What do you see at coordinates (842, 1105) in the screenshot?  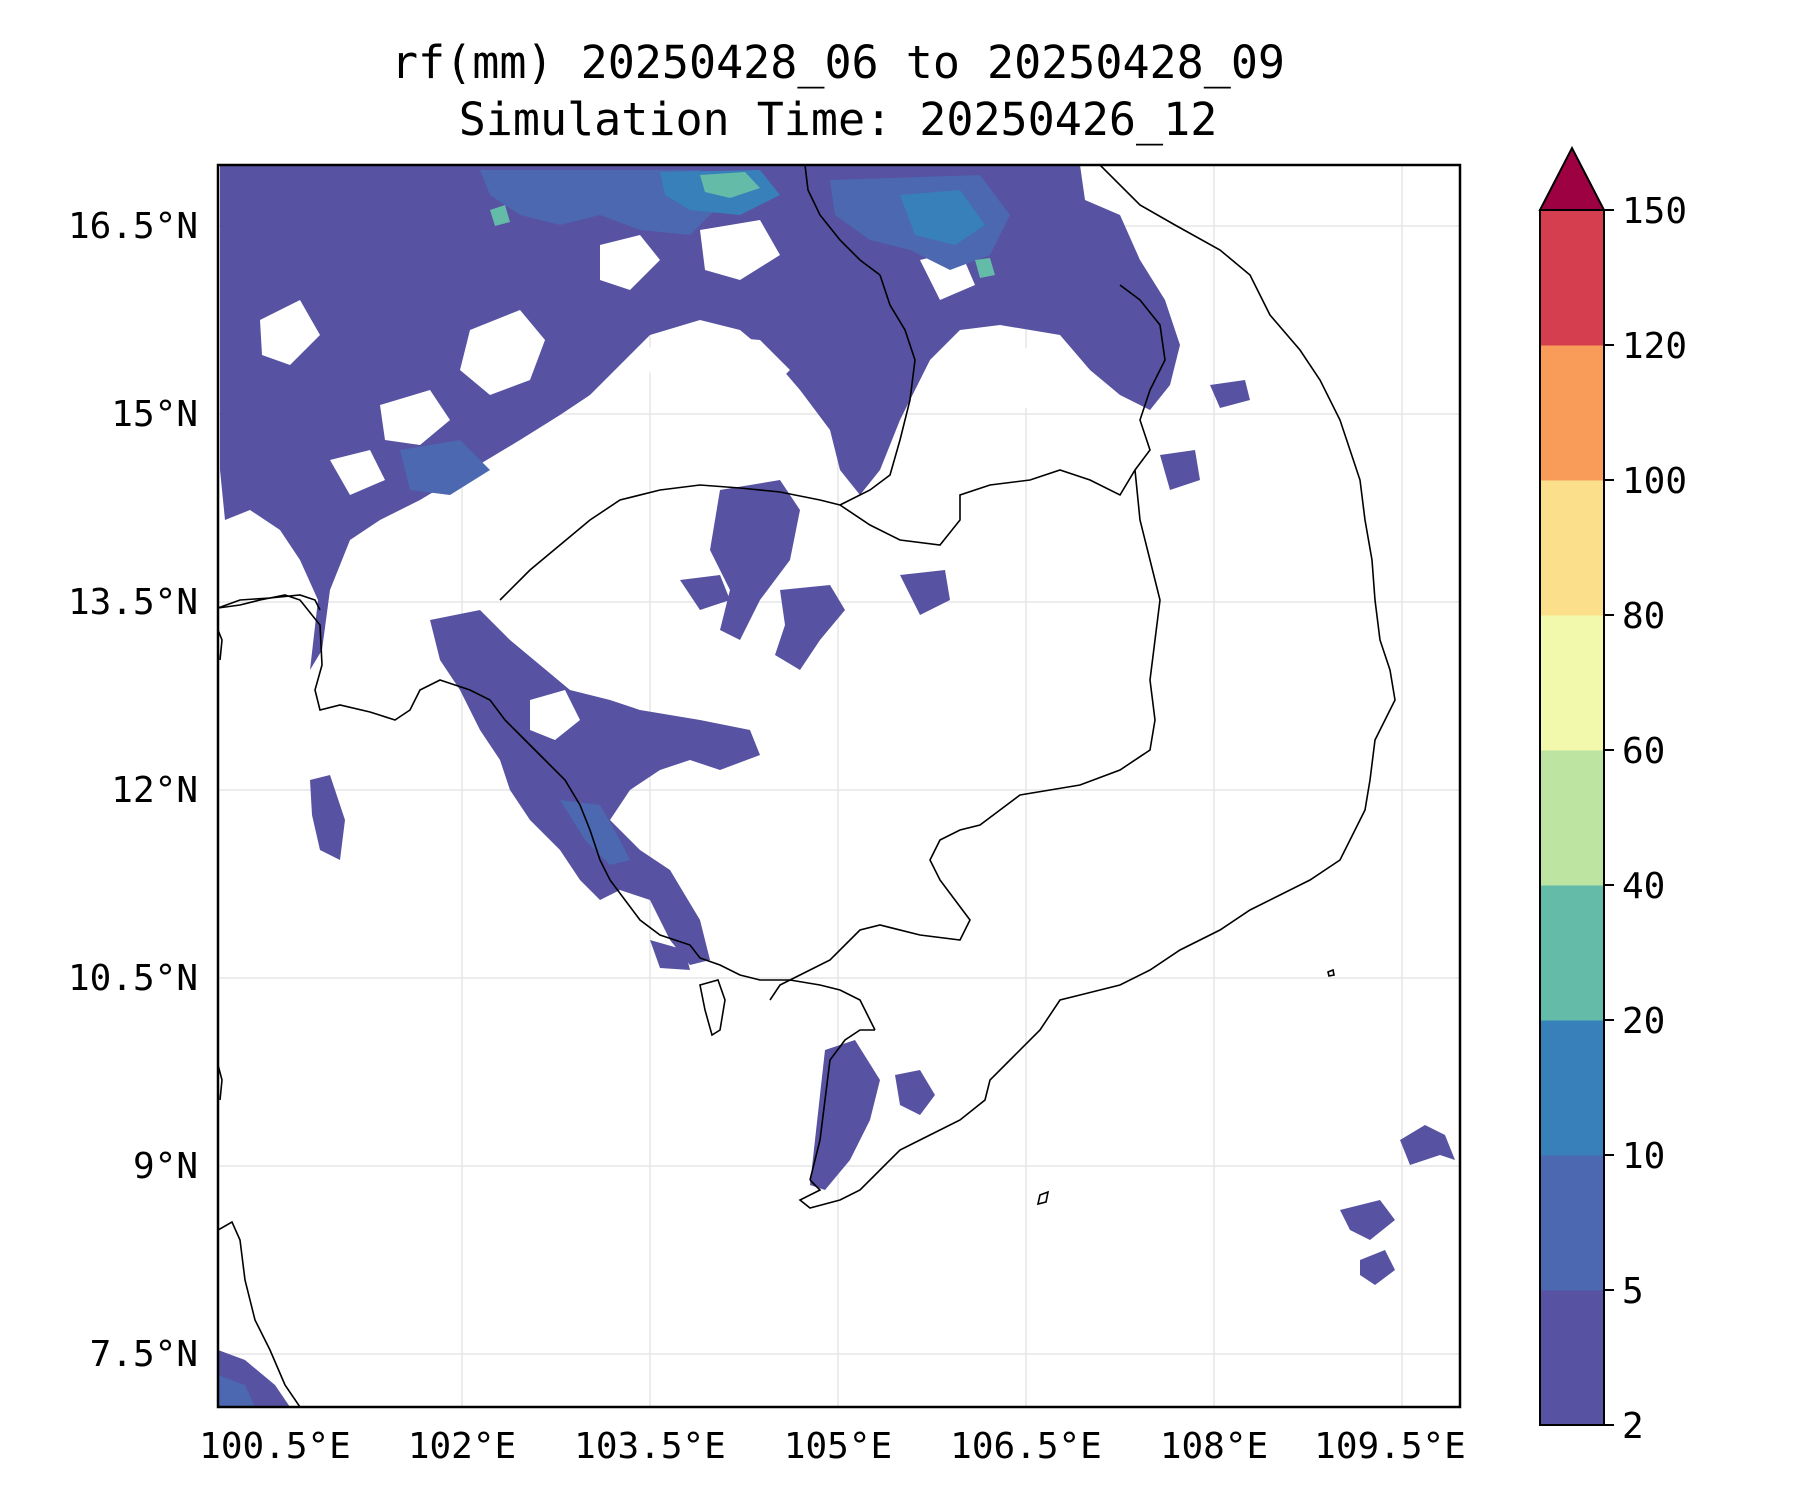 I see `coastline-delta-west` at bounding box center [842, 1105].